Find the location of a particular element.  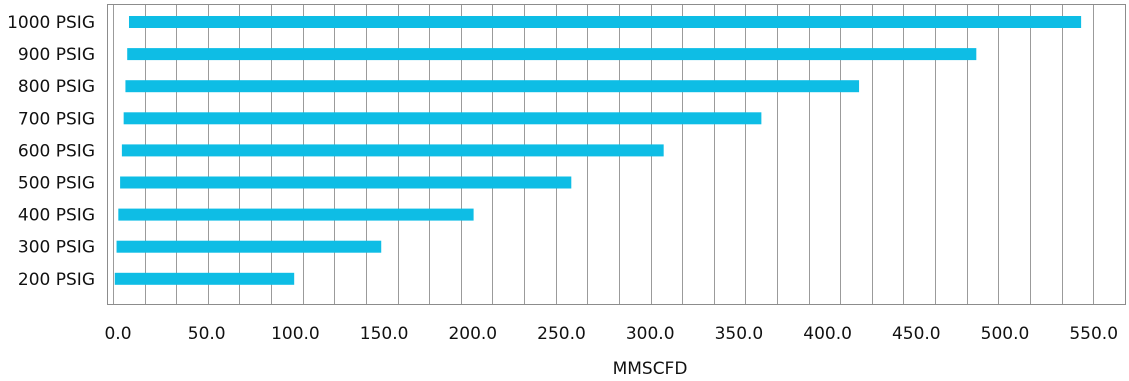

bar-700-psig is located at coordinates (442, 118).